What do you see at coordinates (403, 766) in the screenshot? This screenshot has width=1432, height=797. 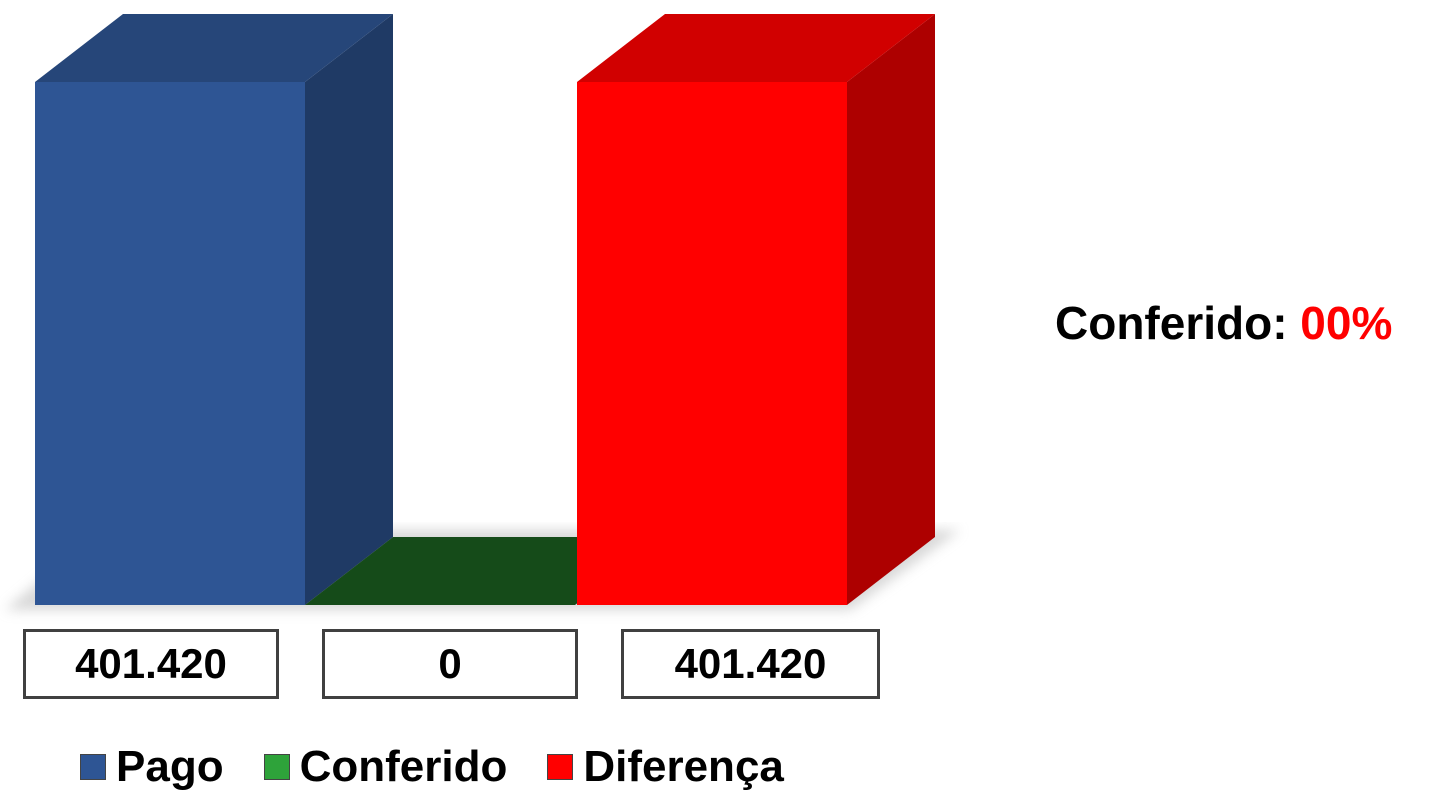 I see `legend-label-conferido: Conferido` at bounding box center [403, 766].